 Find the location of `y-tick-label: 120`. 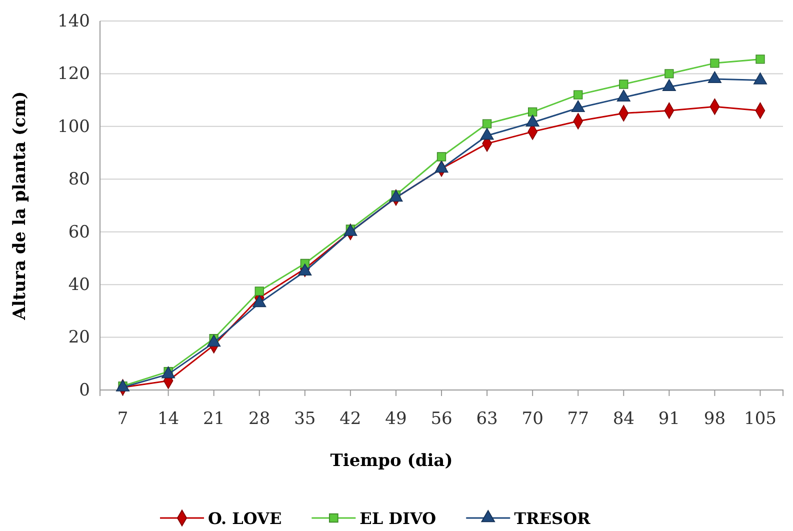

y-tick-label: 120 is located at coordinates (74, 74).